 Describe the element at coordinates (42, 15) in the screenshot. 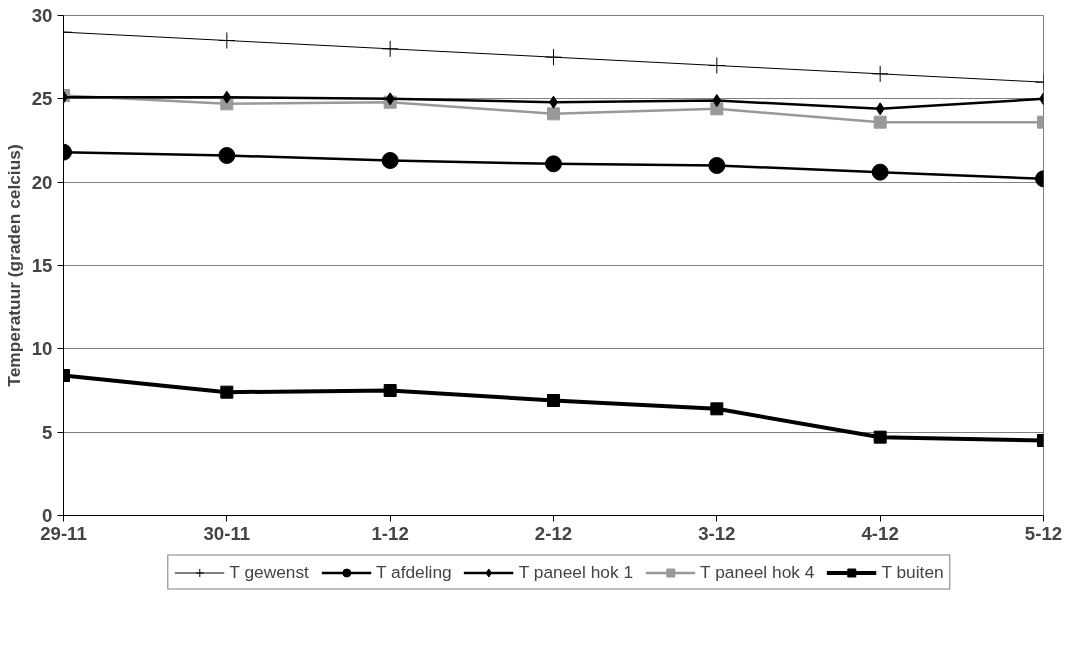

I see `y-tick-label: 30` at that location.